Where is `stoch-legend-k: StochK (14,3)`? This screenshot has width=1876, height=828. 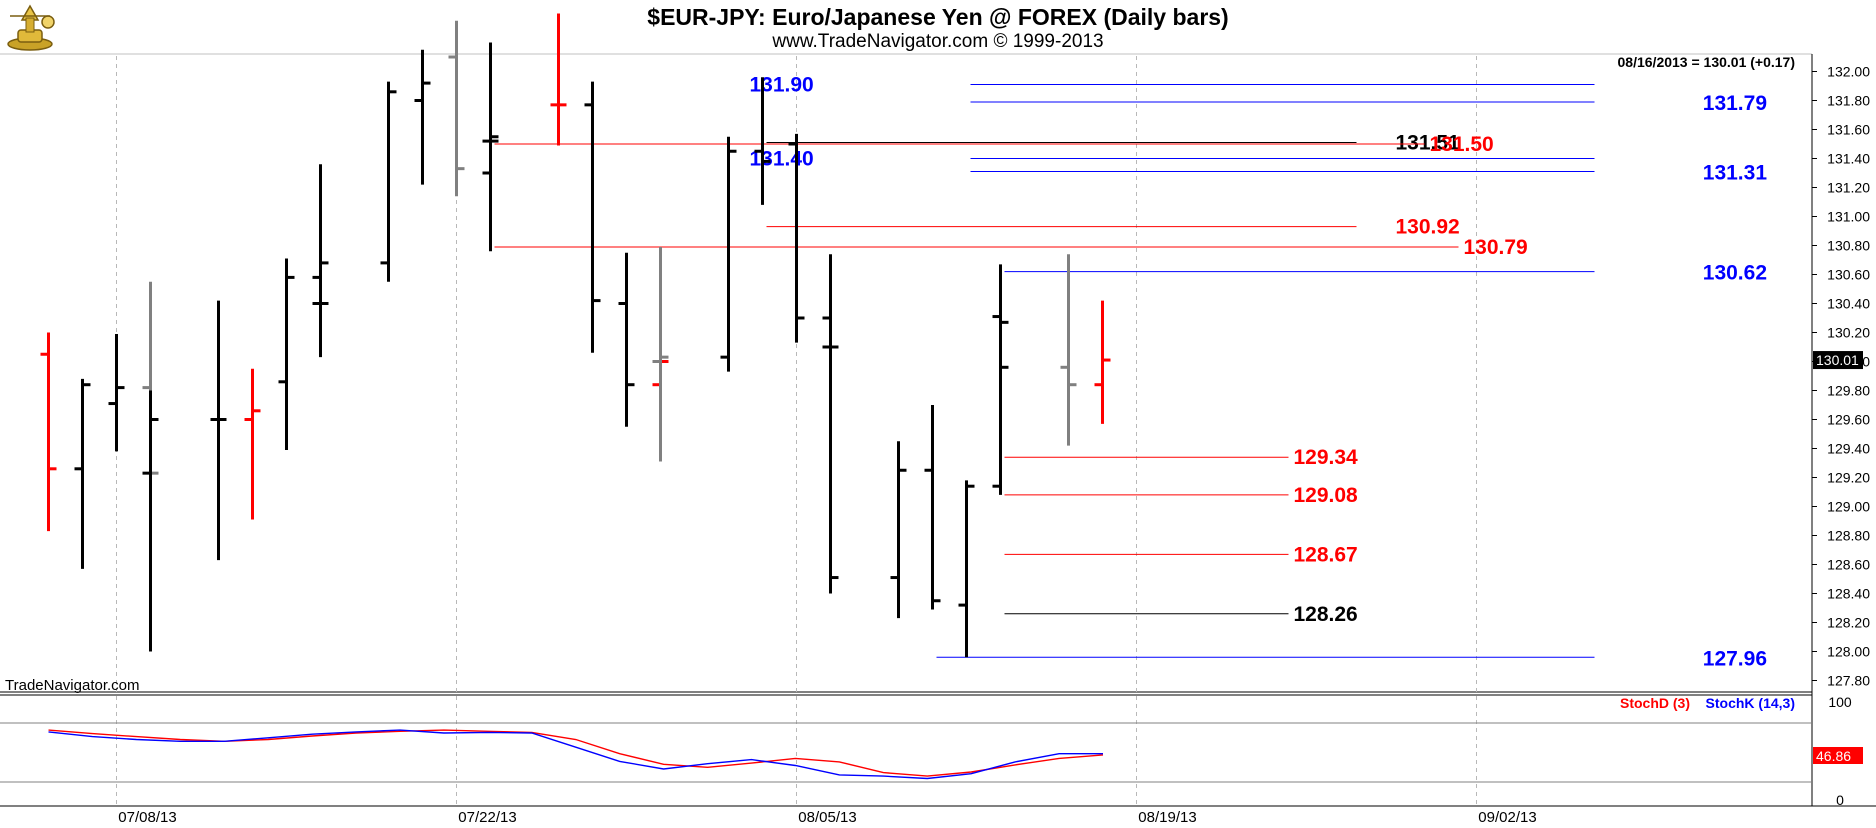 stoch-legend-k: StochK (14,3) is located at coordinates (1750, 703).